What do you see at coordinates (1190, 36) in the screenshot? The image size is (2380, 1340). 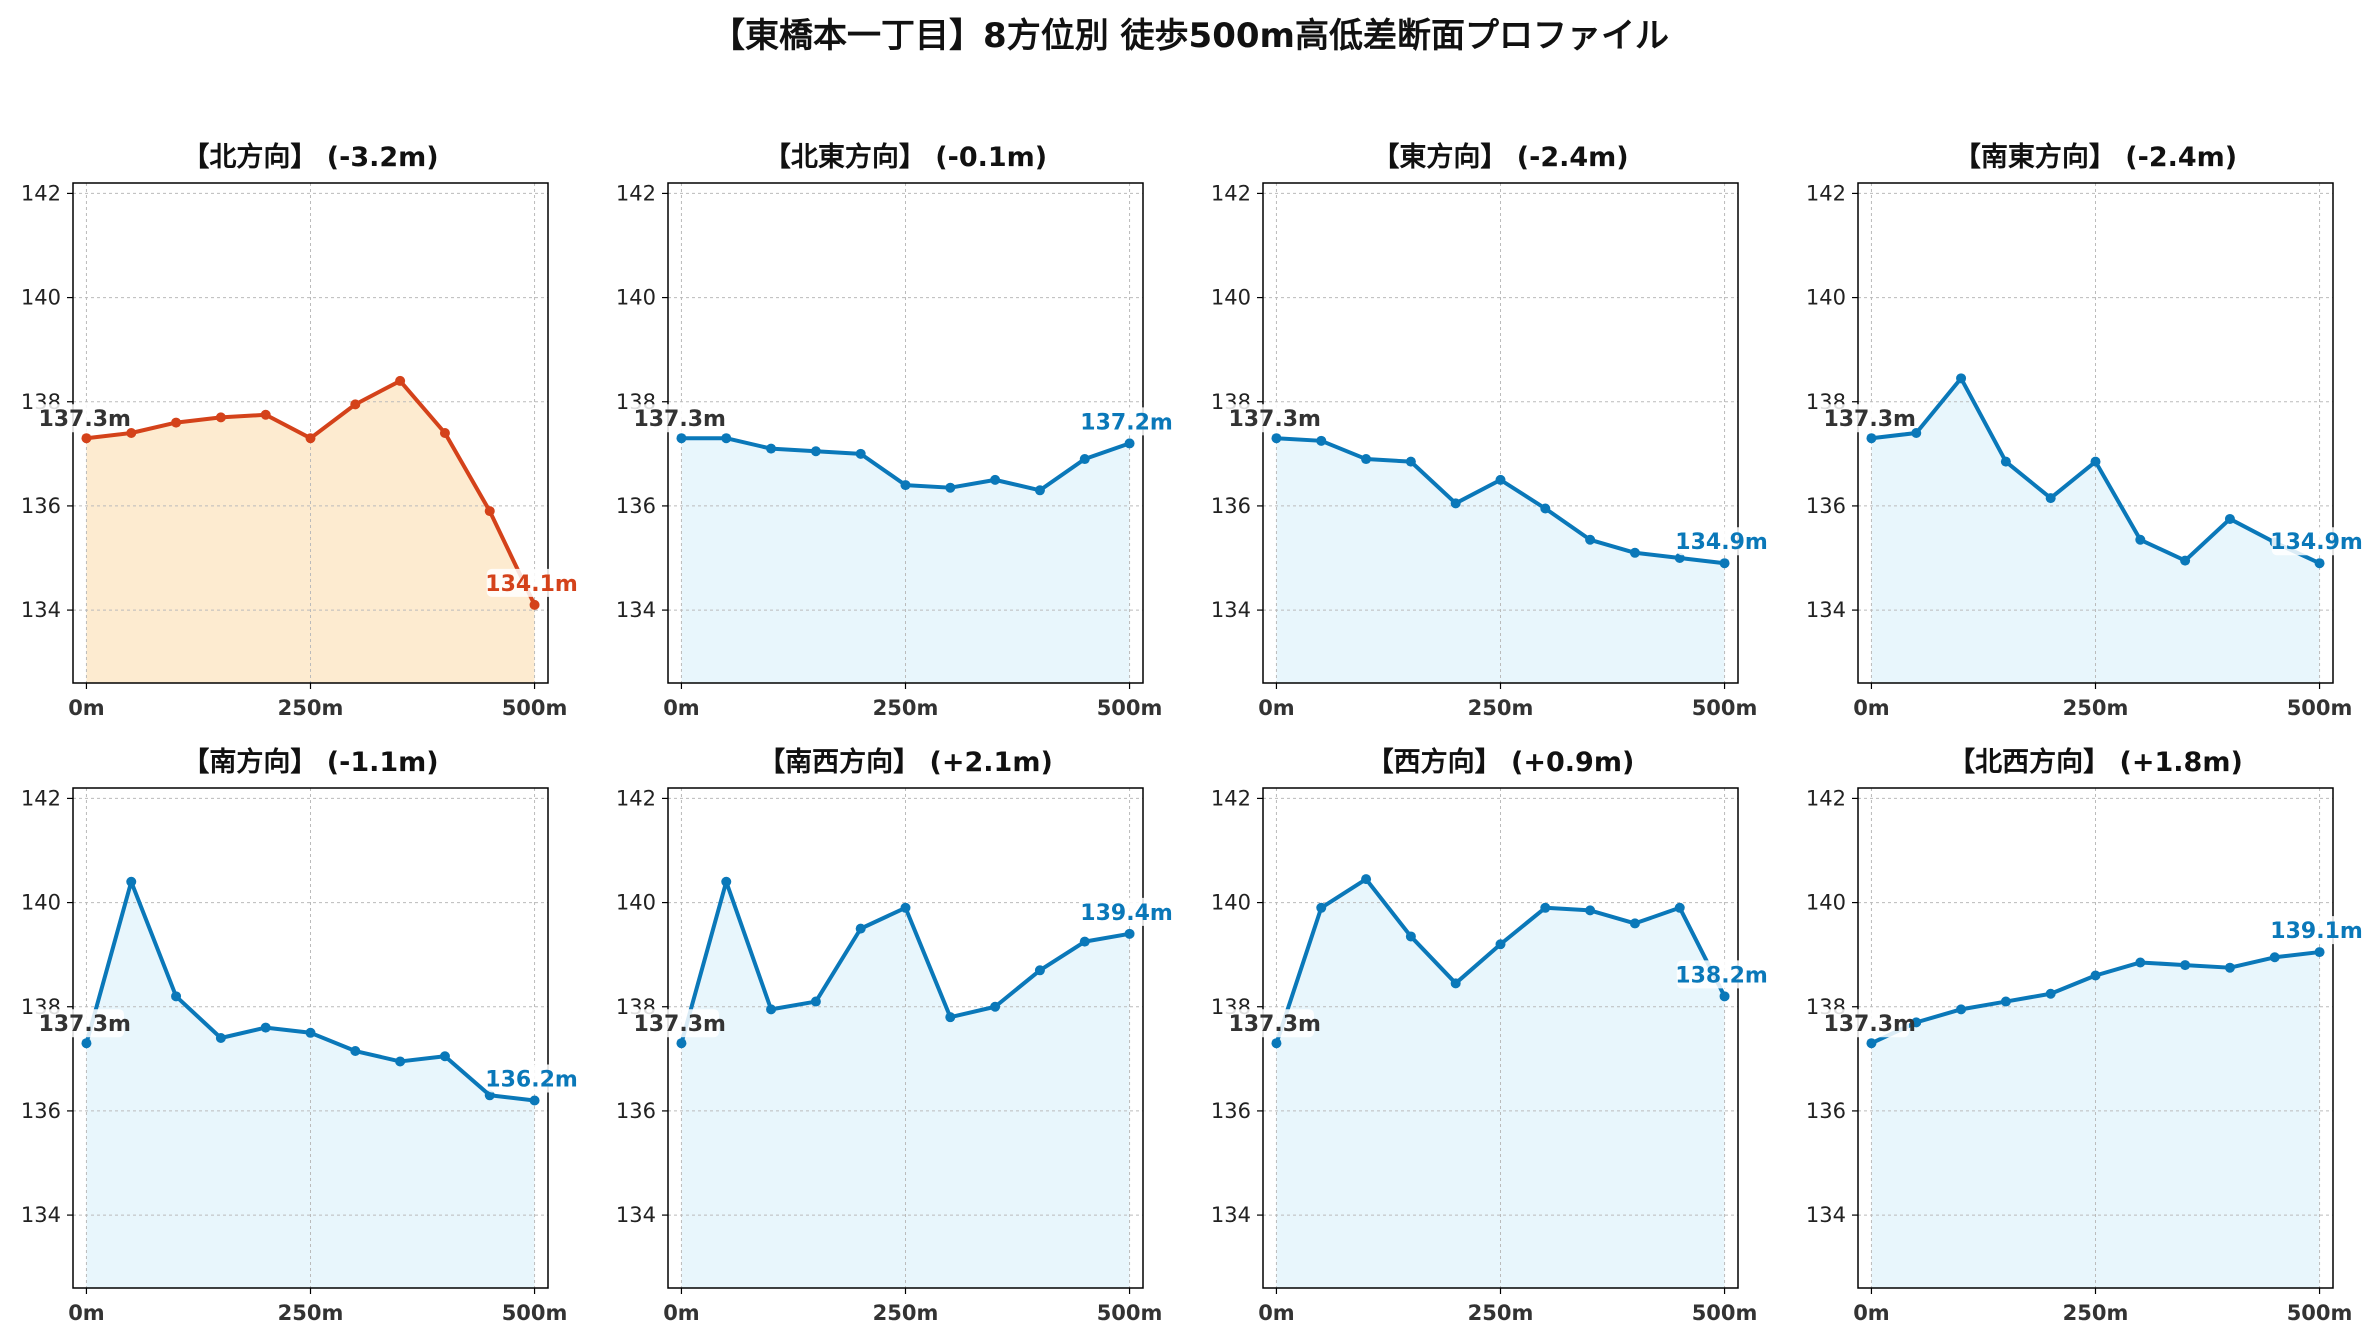 I see `figure-title: 【東橋本一丁目】8方位別 徒歩500m高低差断面プロファイル` at bounding box center [1190, 36].